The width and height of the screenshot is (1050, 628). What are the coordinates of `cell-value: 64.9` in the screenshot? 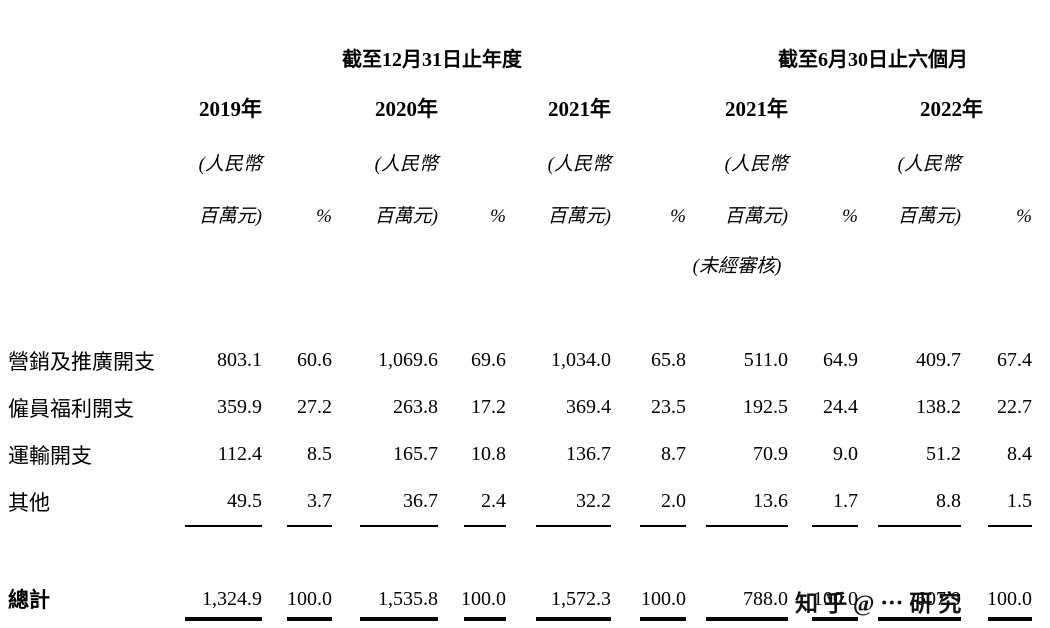 It's located at (840, 360).